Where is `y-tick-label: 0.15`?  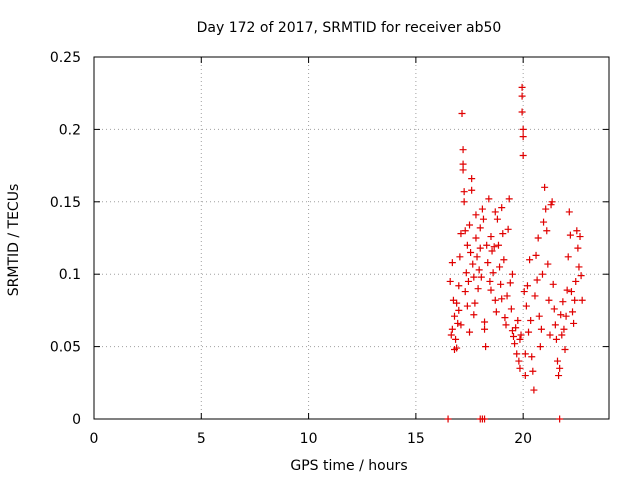 y-tick-label: 0.15 is located at coordinates (65, 203).